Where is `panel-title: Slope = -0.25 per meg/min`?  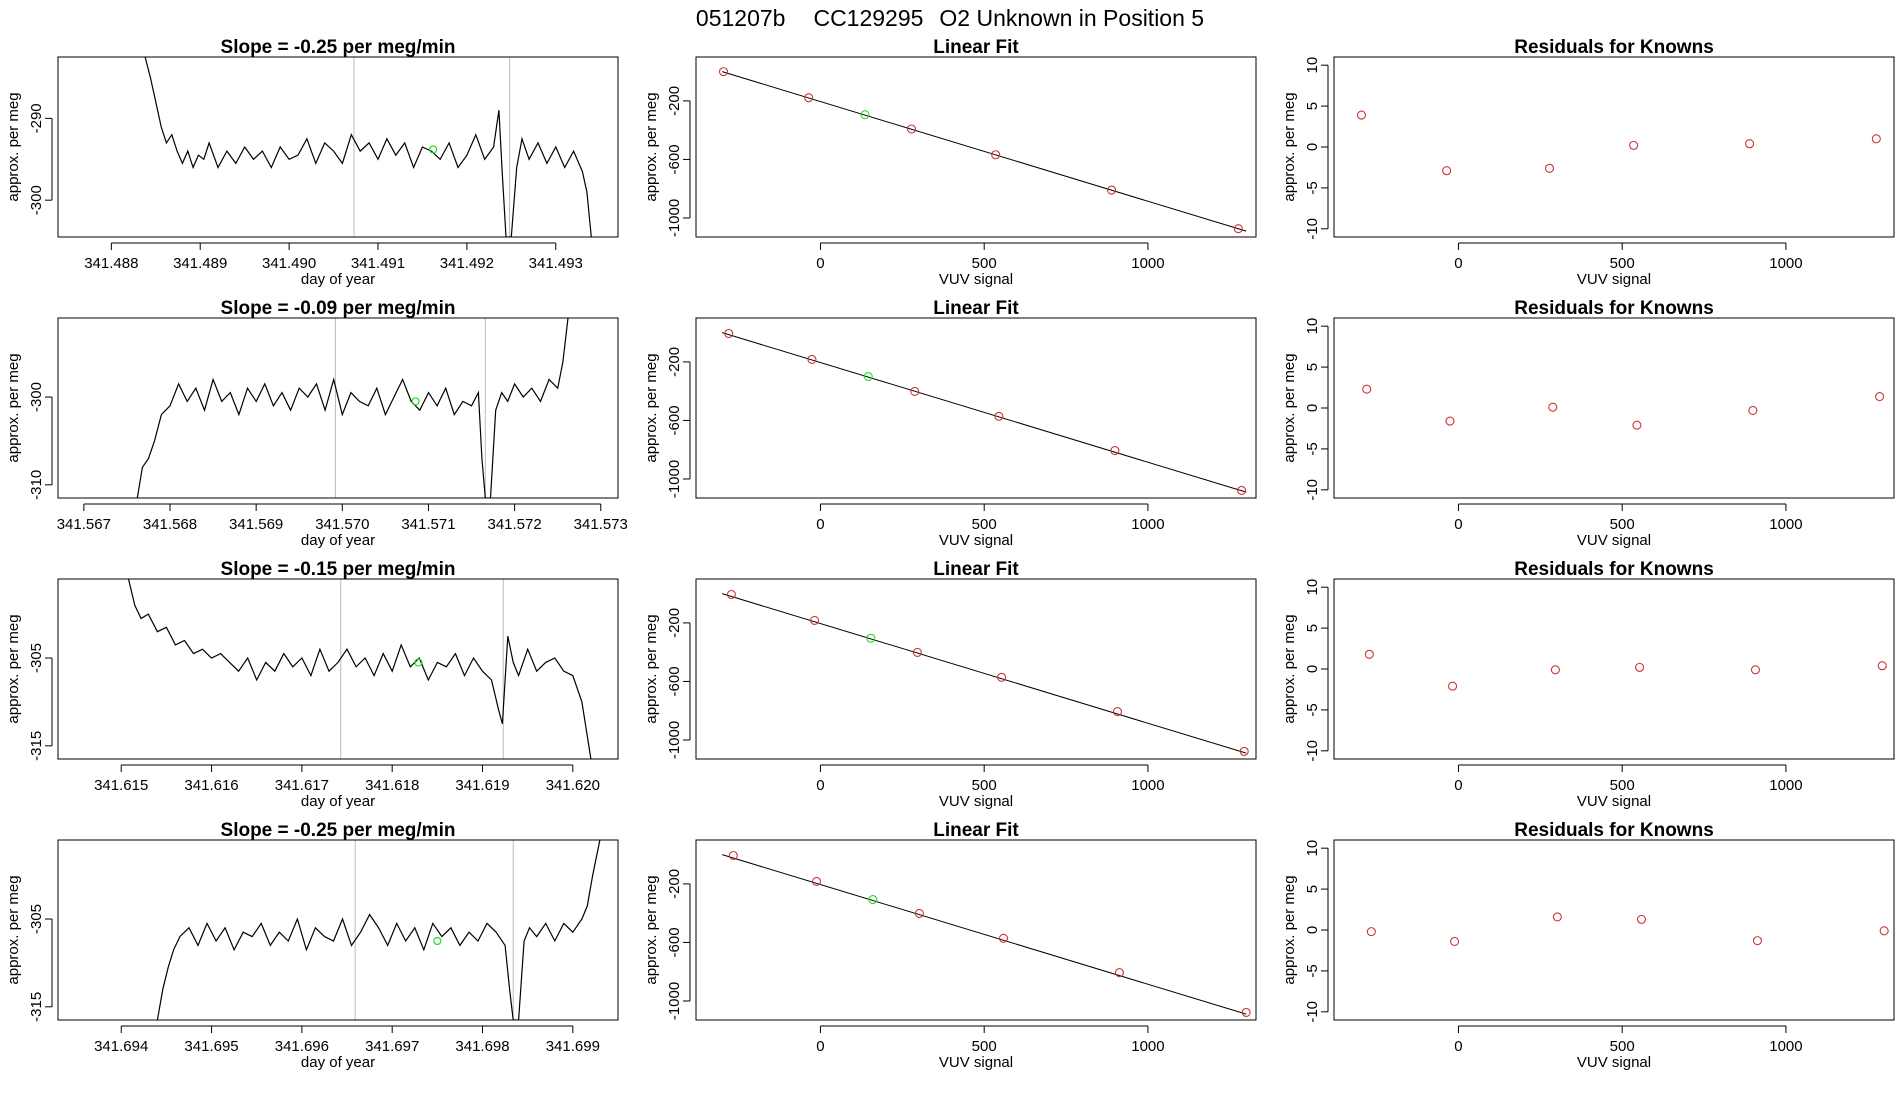 panel-title: Slope = -0.25 per meg/min is located at coordinates (338, 830).